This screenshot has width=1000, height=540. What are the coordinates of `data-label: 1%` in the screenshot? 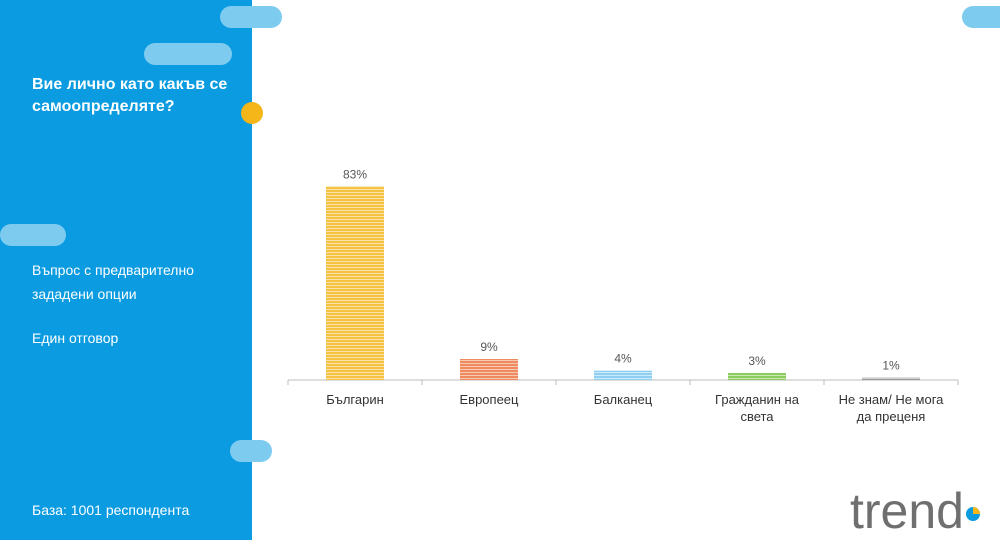 It's located at (891, 366).